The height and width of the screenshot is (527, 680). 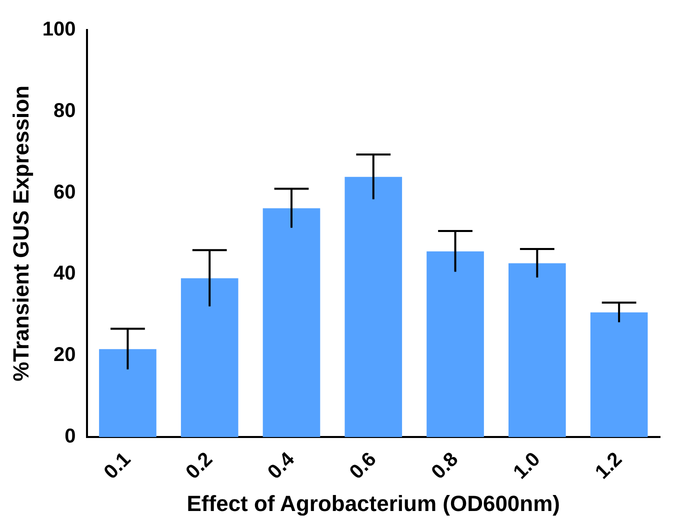 I want to click on y-tick-label: 0, so click(x=70, y=436).